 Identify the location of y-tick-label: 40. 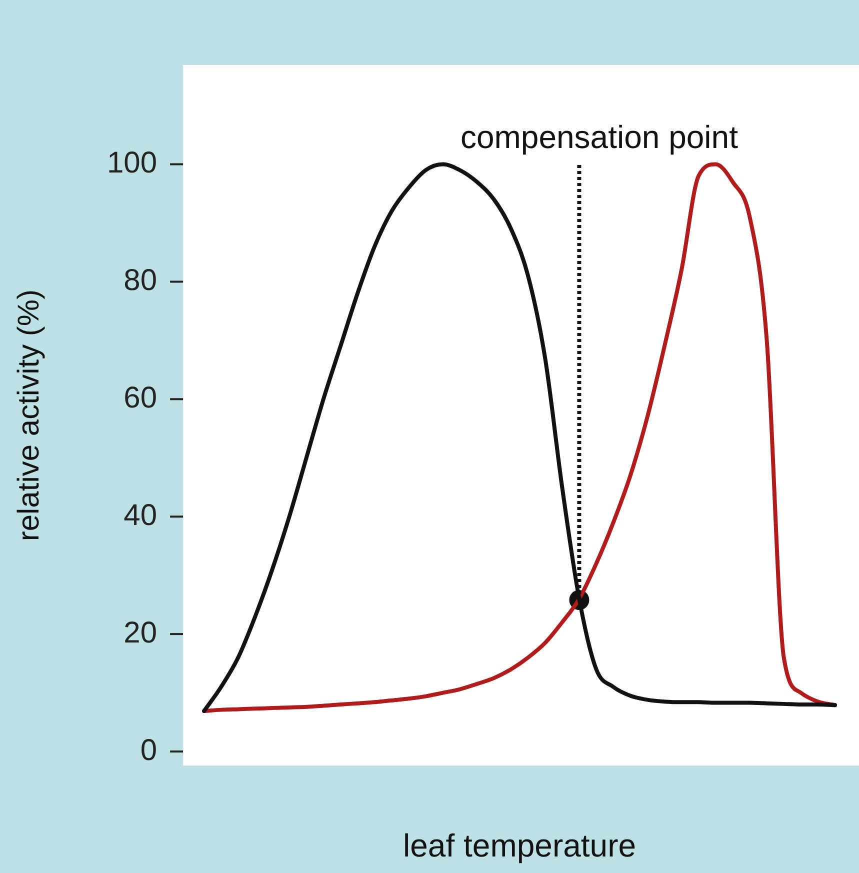
(141, 515).